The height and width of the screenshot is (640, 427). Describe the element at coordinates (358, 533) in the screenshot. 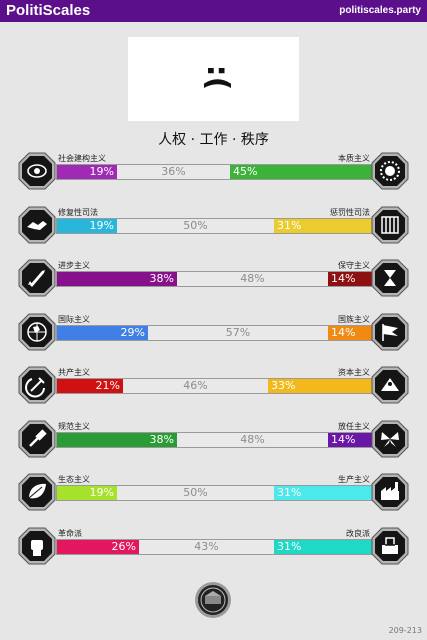

I see `axis-right-label: 改良派` at that location.